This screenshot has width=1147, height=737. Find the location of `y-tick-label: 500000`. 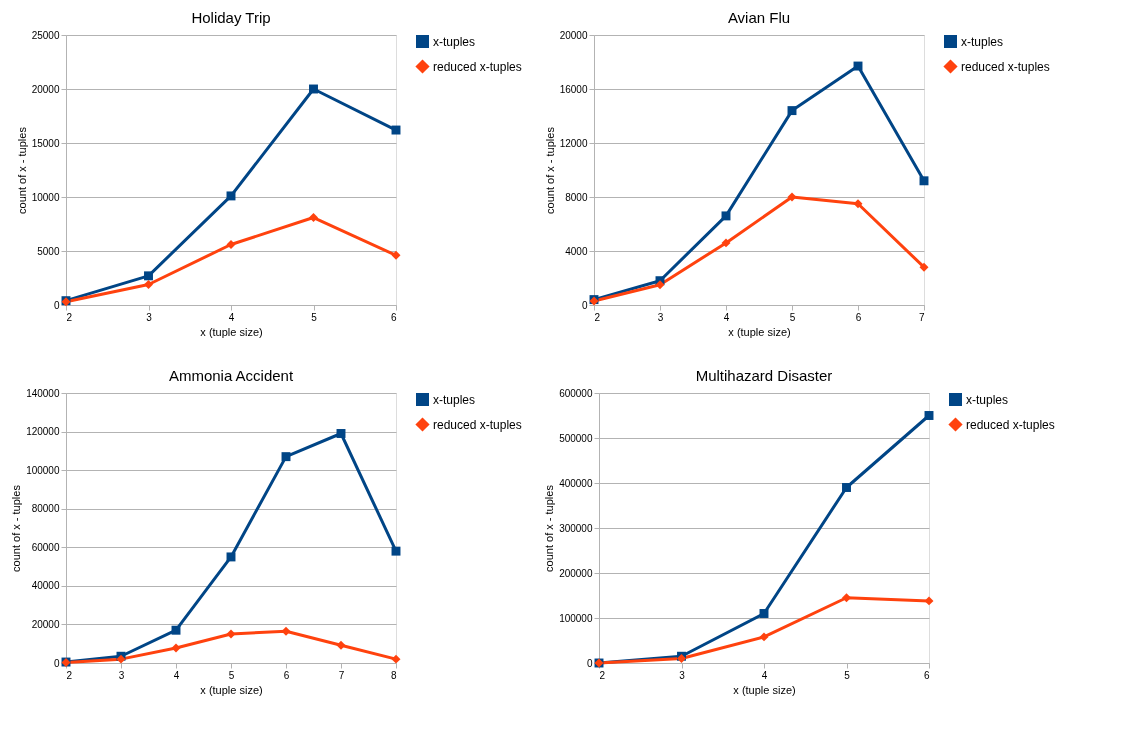

y-tick-label: 500000 is located at coordinates (576, 438).